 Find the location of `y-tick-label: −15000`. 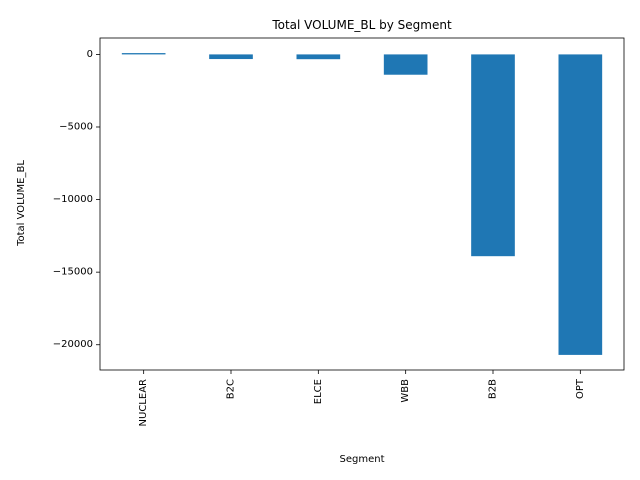

y-tick-label: −15000 is located at coordinates (73, 272).